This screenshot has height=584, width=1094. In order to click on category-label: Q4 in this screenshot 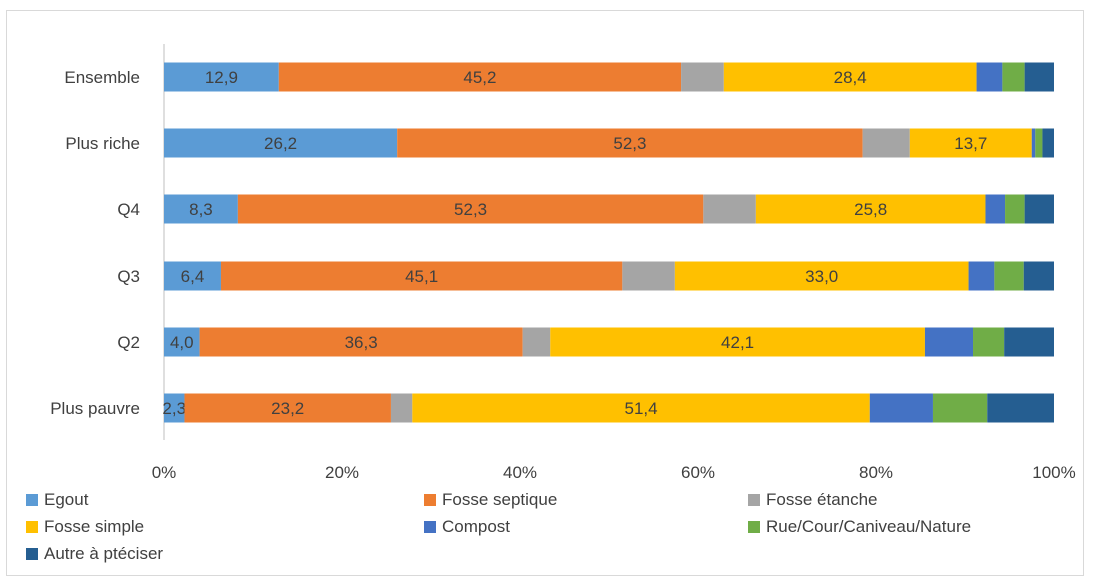, I will do `click(128, 209)`.